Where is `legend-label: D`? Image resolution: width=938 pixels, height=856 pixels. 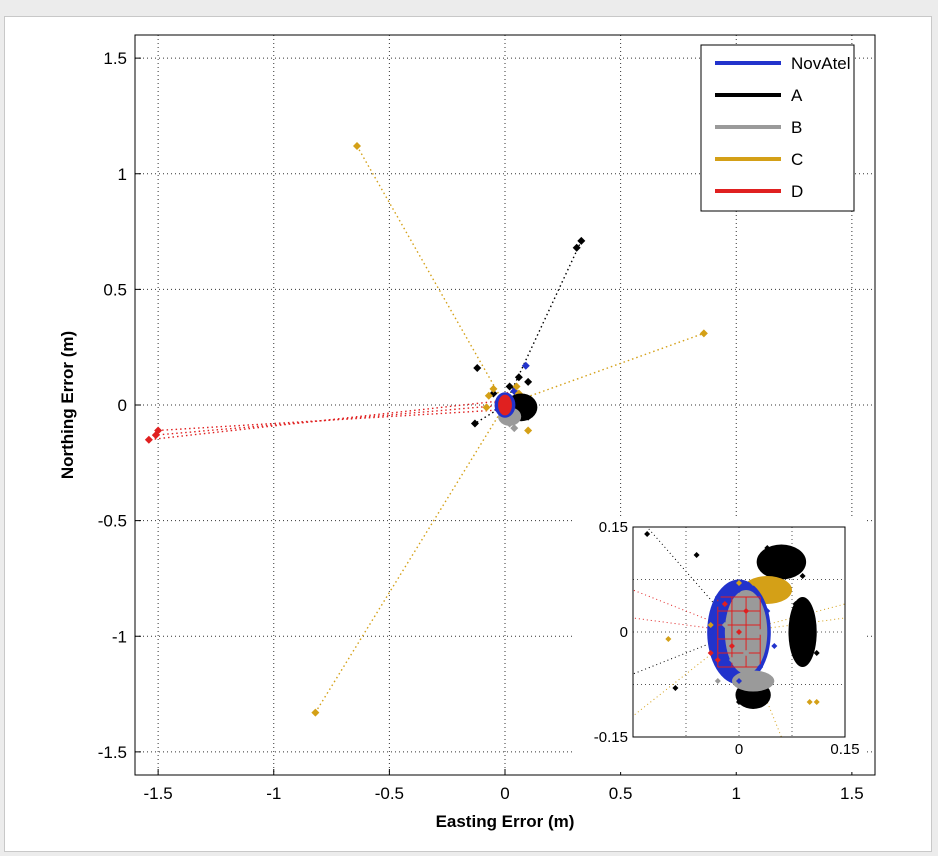 legend-label: D is located at coordinates (797, 191).